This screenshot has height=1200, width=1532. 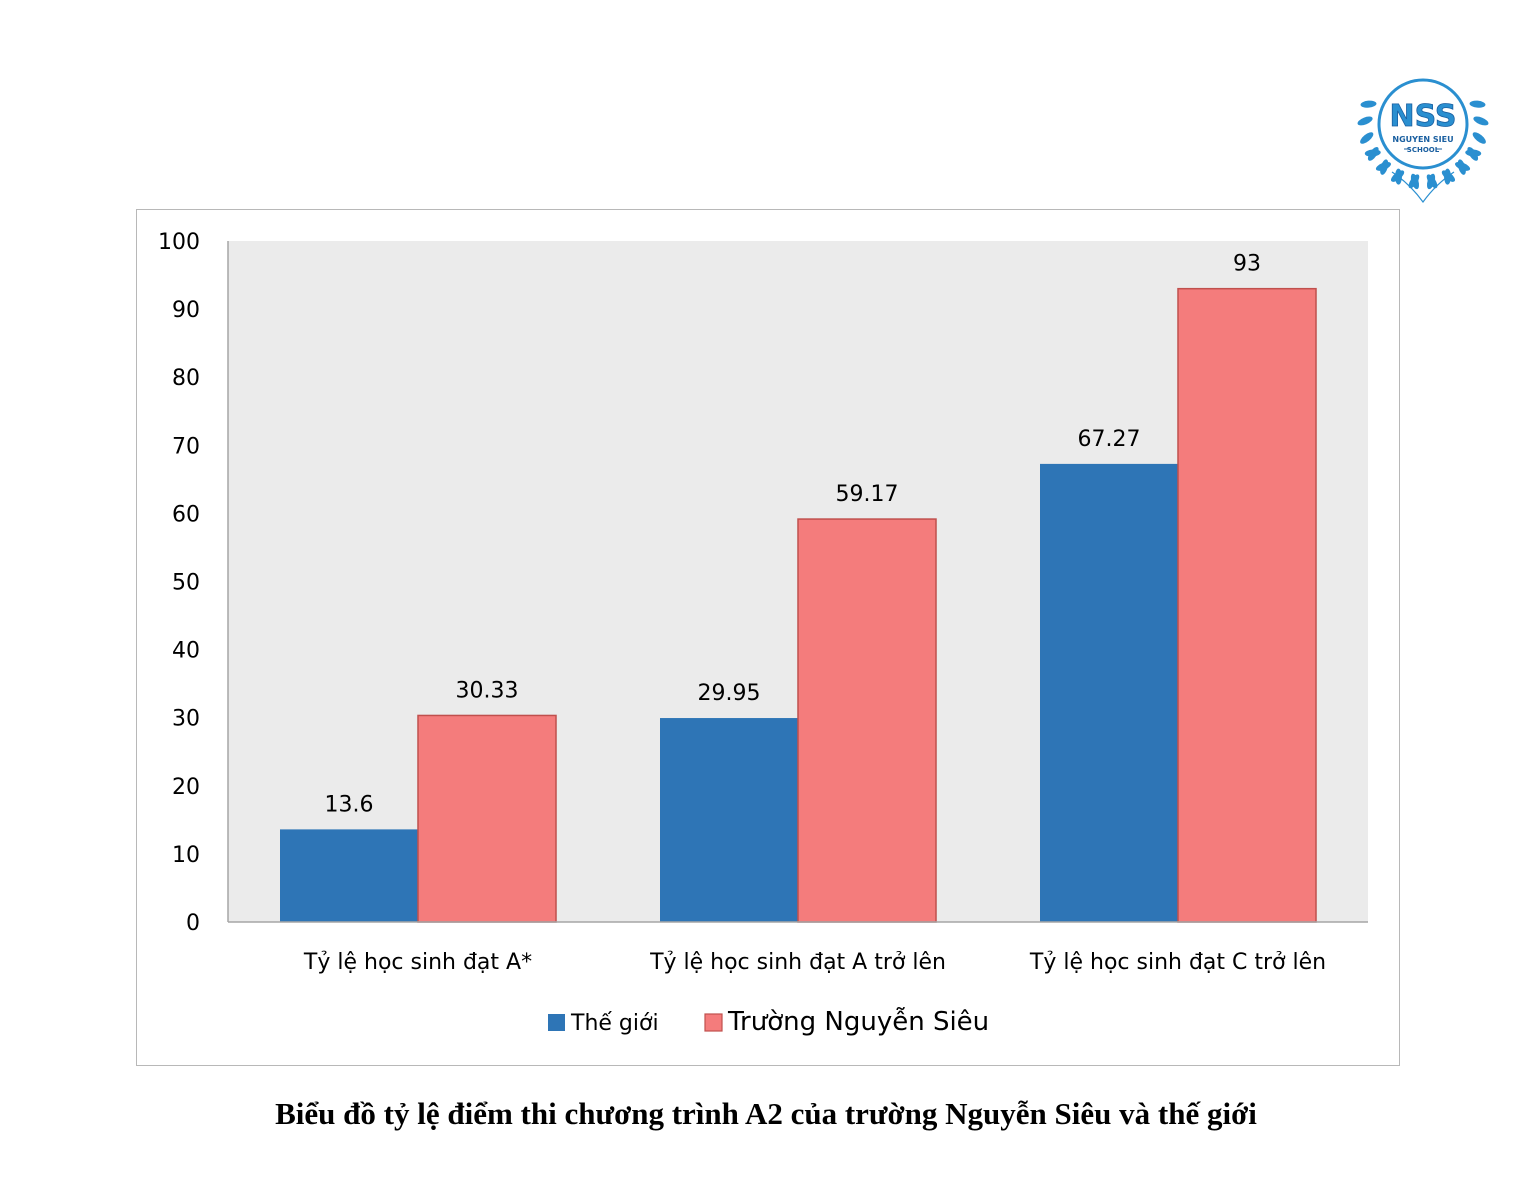 What do you see at coordinates (186, 514) in the screenshot?
I see `y-tick-label: 60` at bounding box center [186, 514].